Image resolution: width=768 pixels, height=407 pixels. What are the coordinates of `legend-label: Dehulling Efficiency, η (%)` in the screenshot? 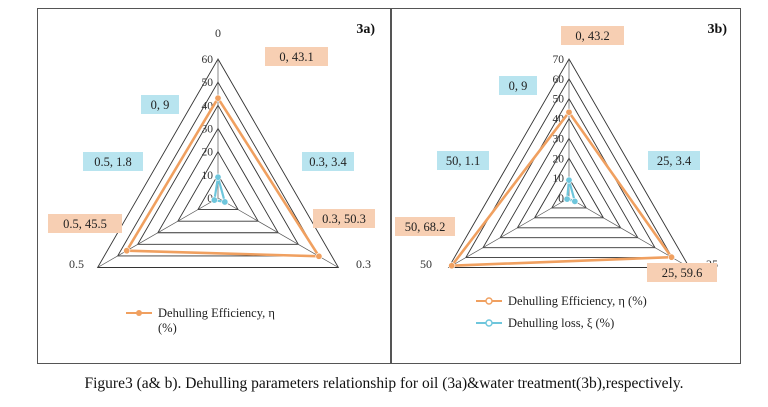 It's located at (577, 301).